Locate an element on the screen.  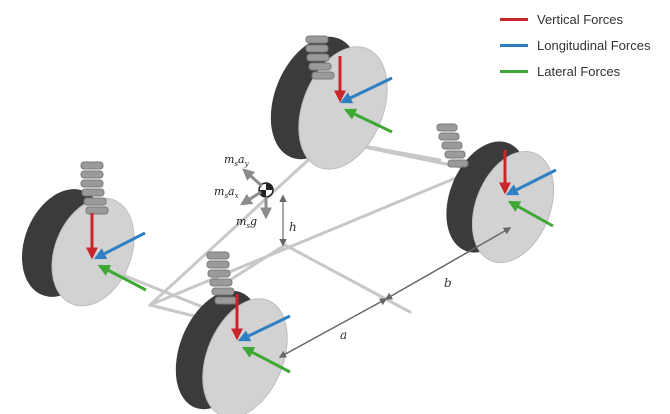
forces-rear-right is located at coordinates (363, 95).